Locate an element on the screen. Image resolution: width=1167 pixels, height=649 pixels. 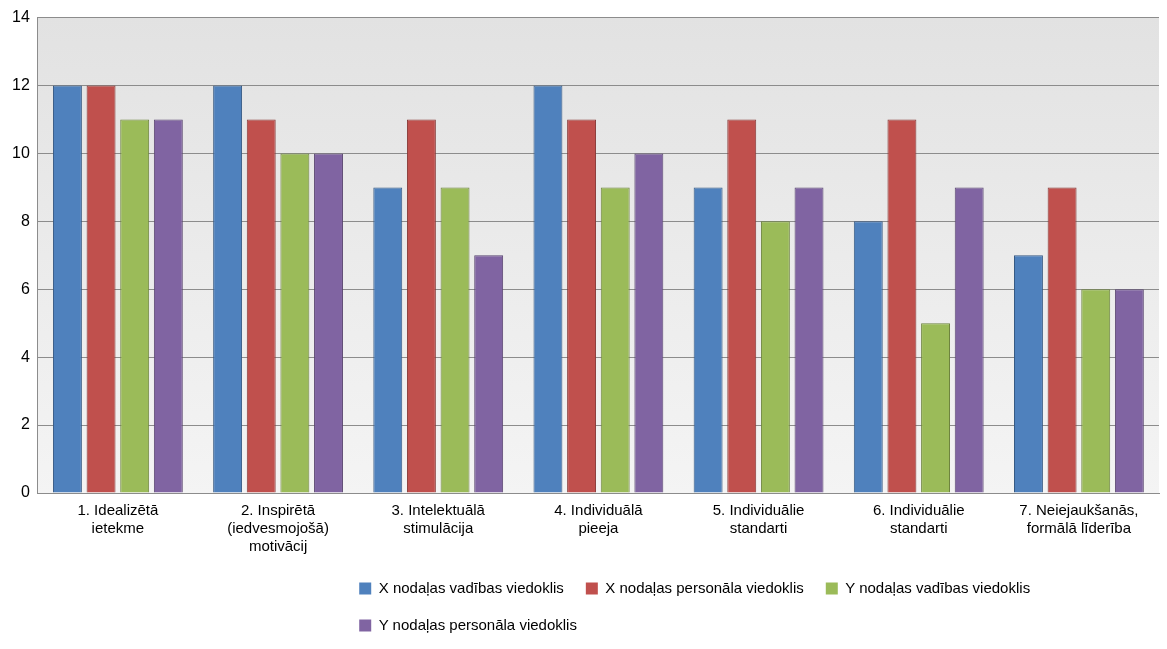
legend-label: Y nodaļas vadības viedoklis is located at coordinates (938, 587).